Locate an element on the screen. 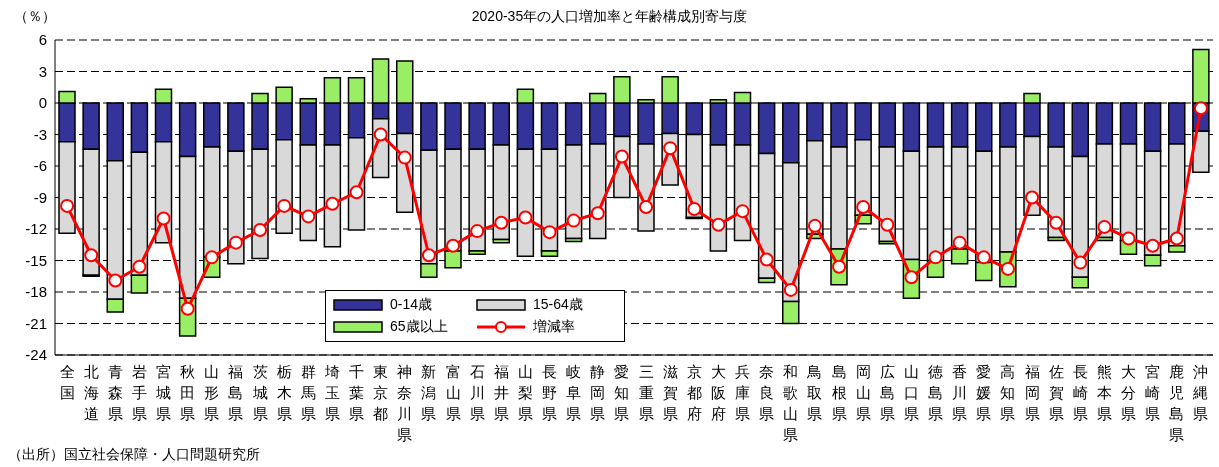 This screenshot has height=467, width=1219. x-tick-label: 大阪府 is located at coordinates (718, 392).